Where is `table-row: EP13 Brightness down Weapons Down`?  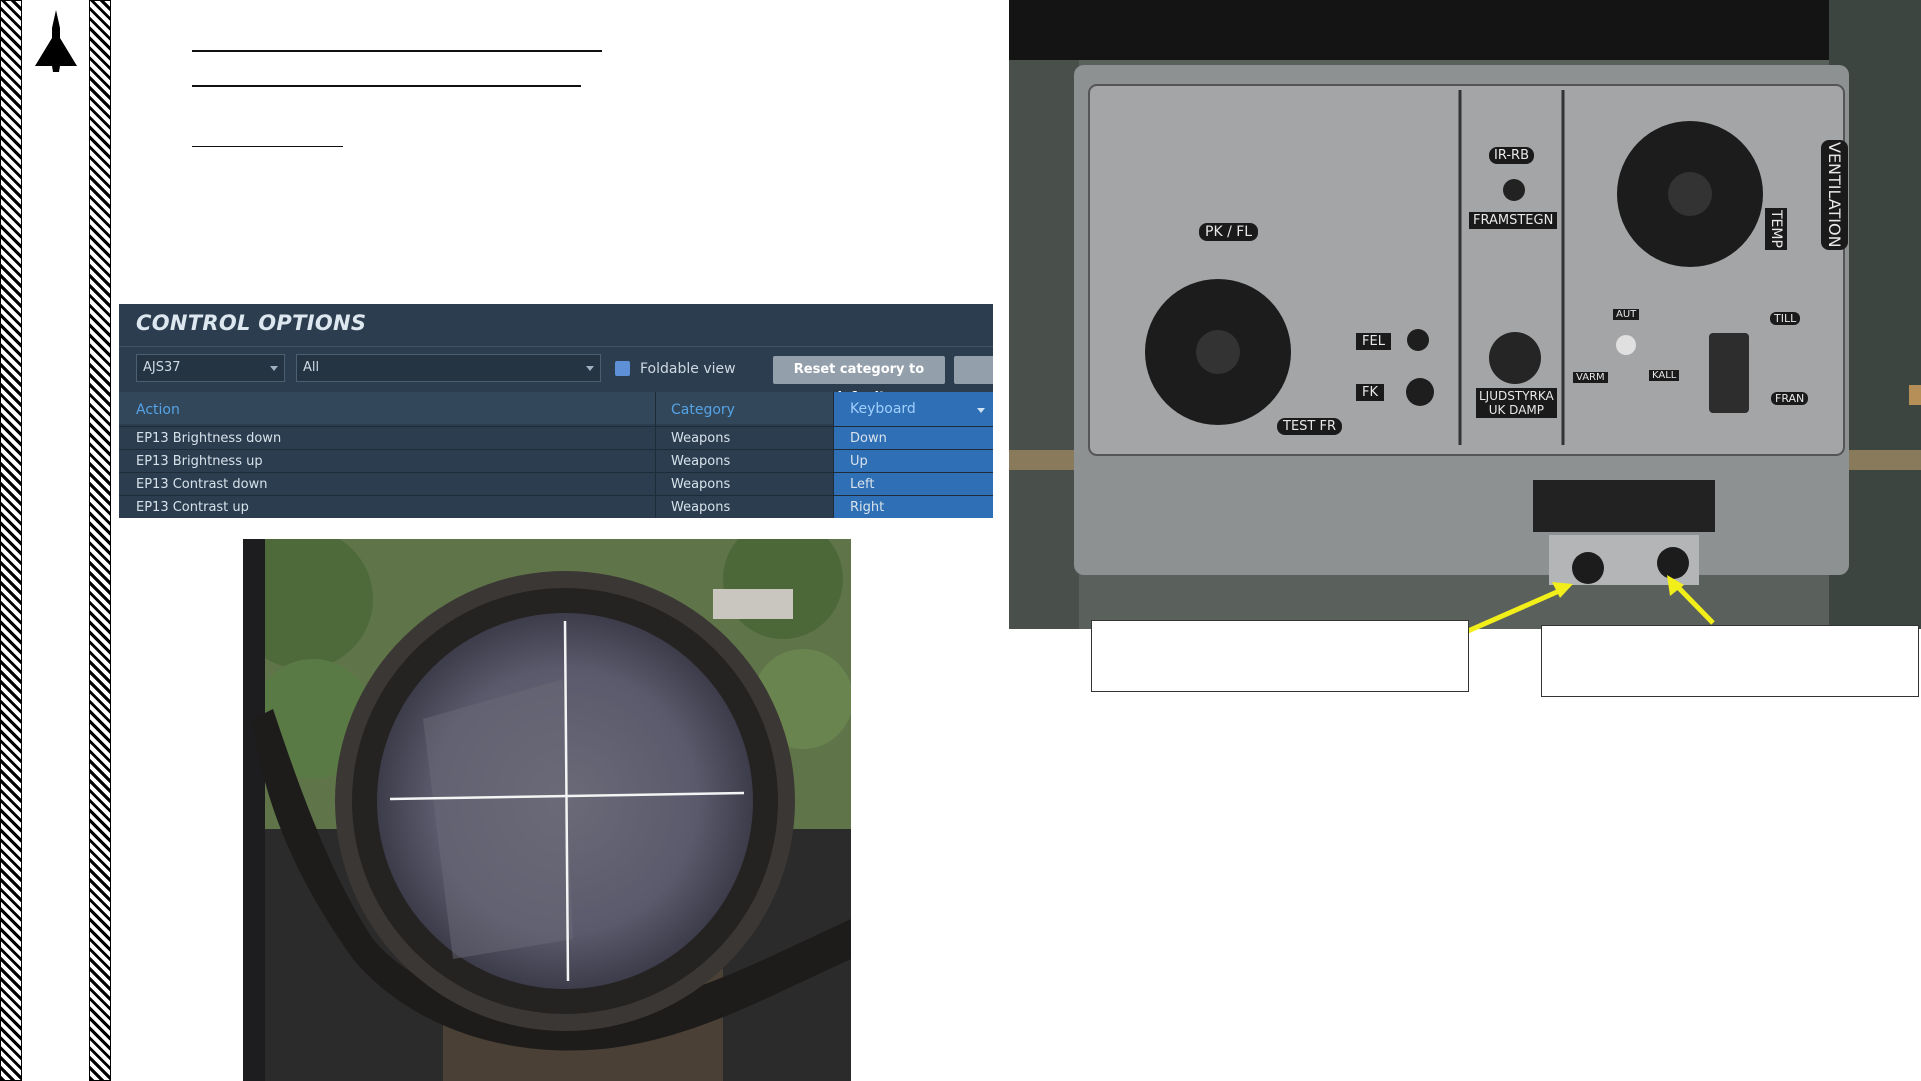
table-row: EP13 Brightness down Weapons Down is located at coordinates (556, 438).